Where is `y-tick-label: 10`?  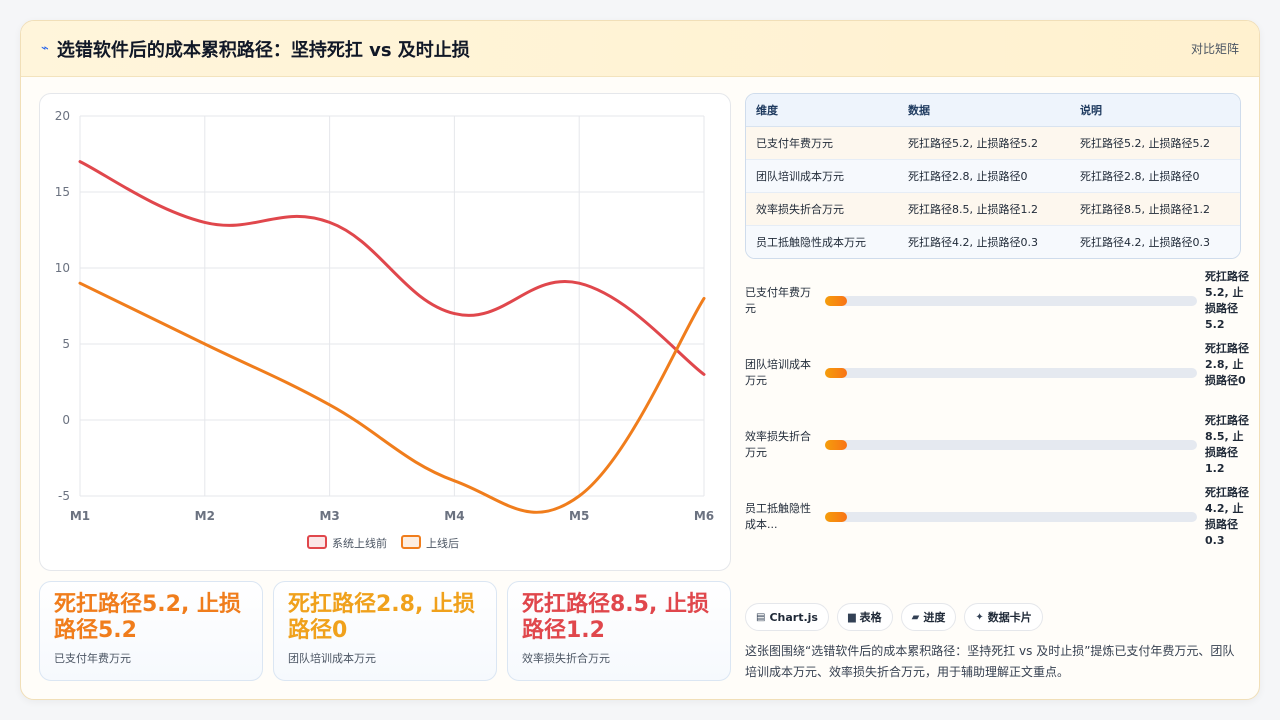 y-tick-label: 10 is located at coordinates (62, 268).